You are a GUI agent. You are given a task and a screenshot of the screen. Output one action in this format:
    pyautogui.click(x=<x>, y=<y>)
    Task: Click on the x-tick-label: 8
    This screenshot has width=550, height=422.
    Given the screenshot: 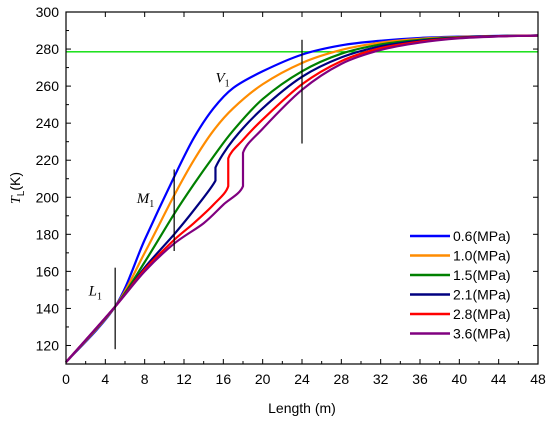 What is the action you would take?
    pyautogui.click(x=145, y=379)
    